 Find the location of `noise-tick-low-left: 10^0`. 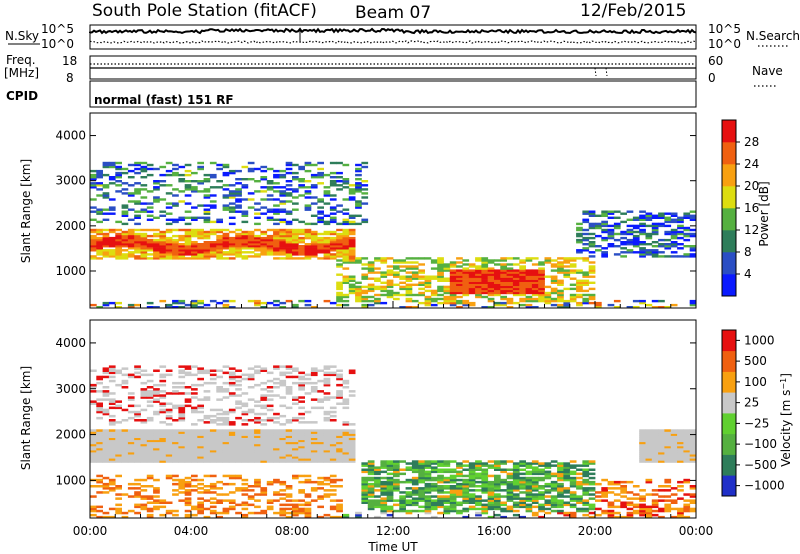

noise-tick-low-left: 10^0 is located at coordinates (57, 44).